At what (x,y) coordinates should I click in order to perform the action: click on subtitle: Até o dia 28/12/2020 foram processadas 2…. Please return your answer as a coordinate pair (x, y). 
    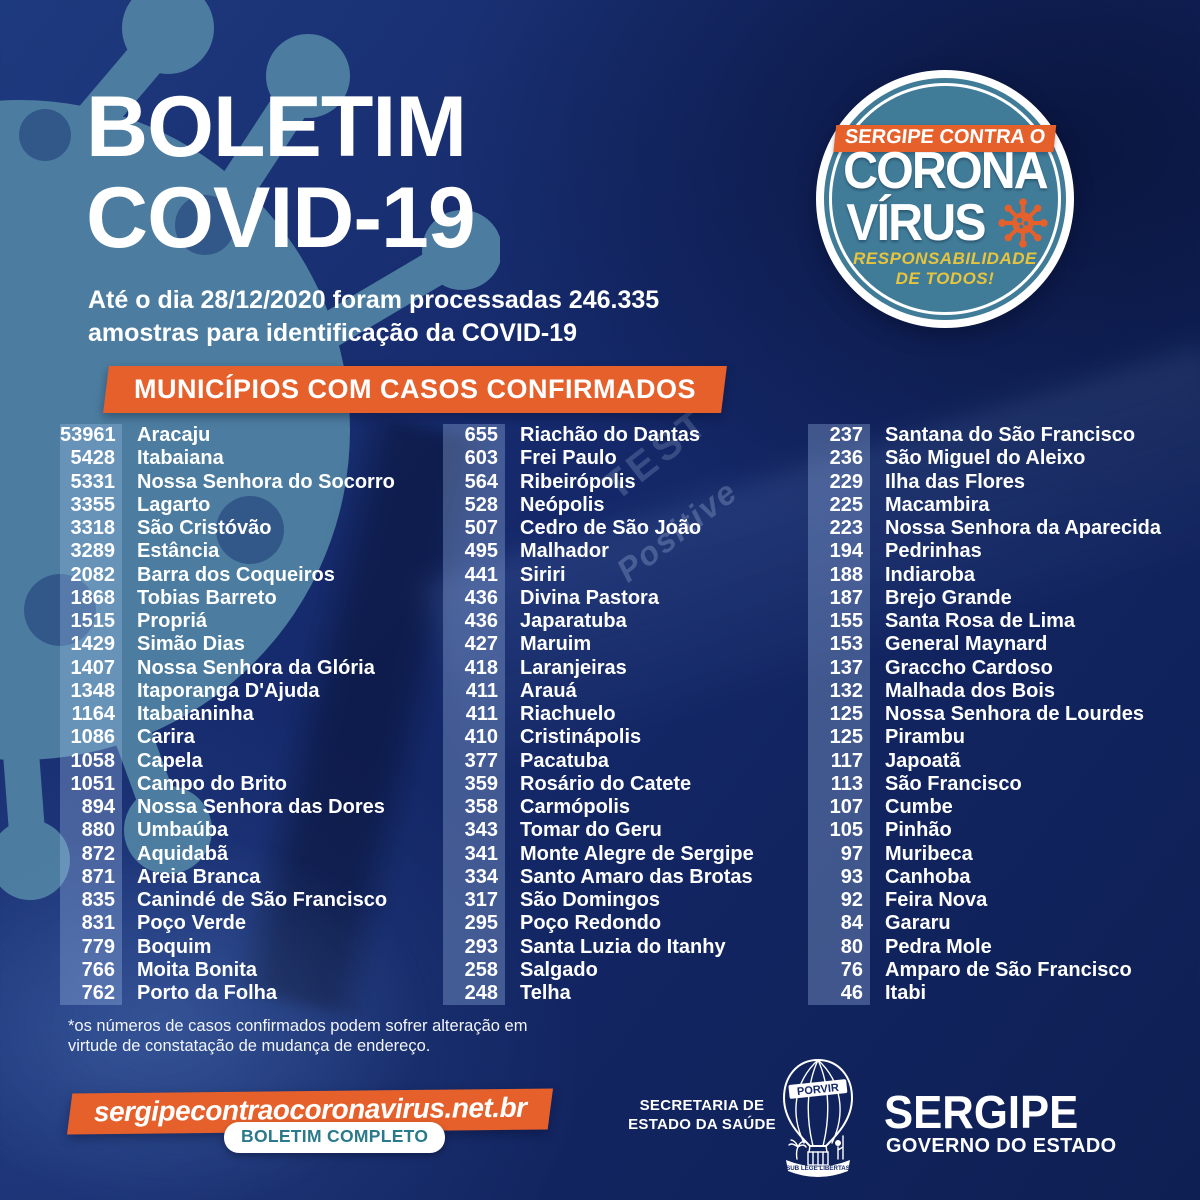
    Looking at the image, I should click on (373, 317).